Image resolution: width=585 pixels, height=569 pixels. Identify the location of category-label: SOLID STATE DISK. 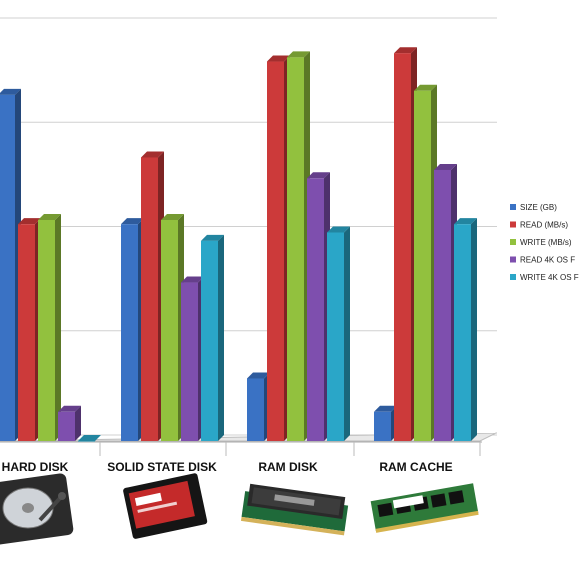
(162, 467).